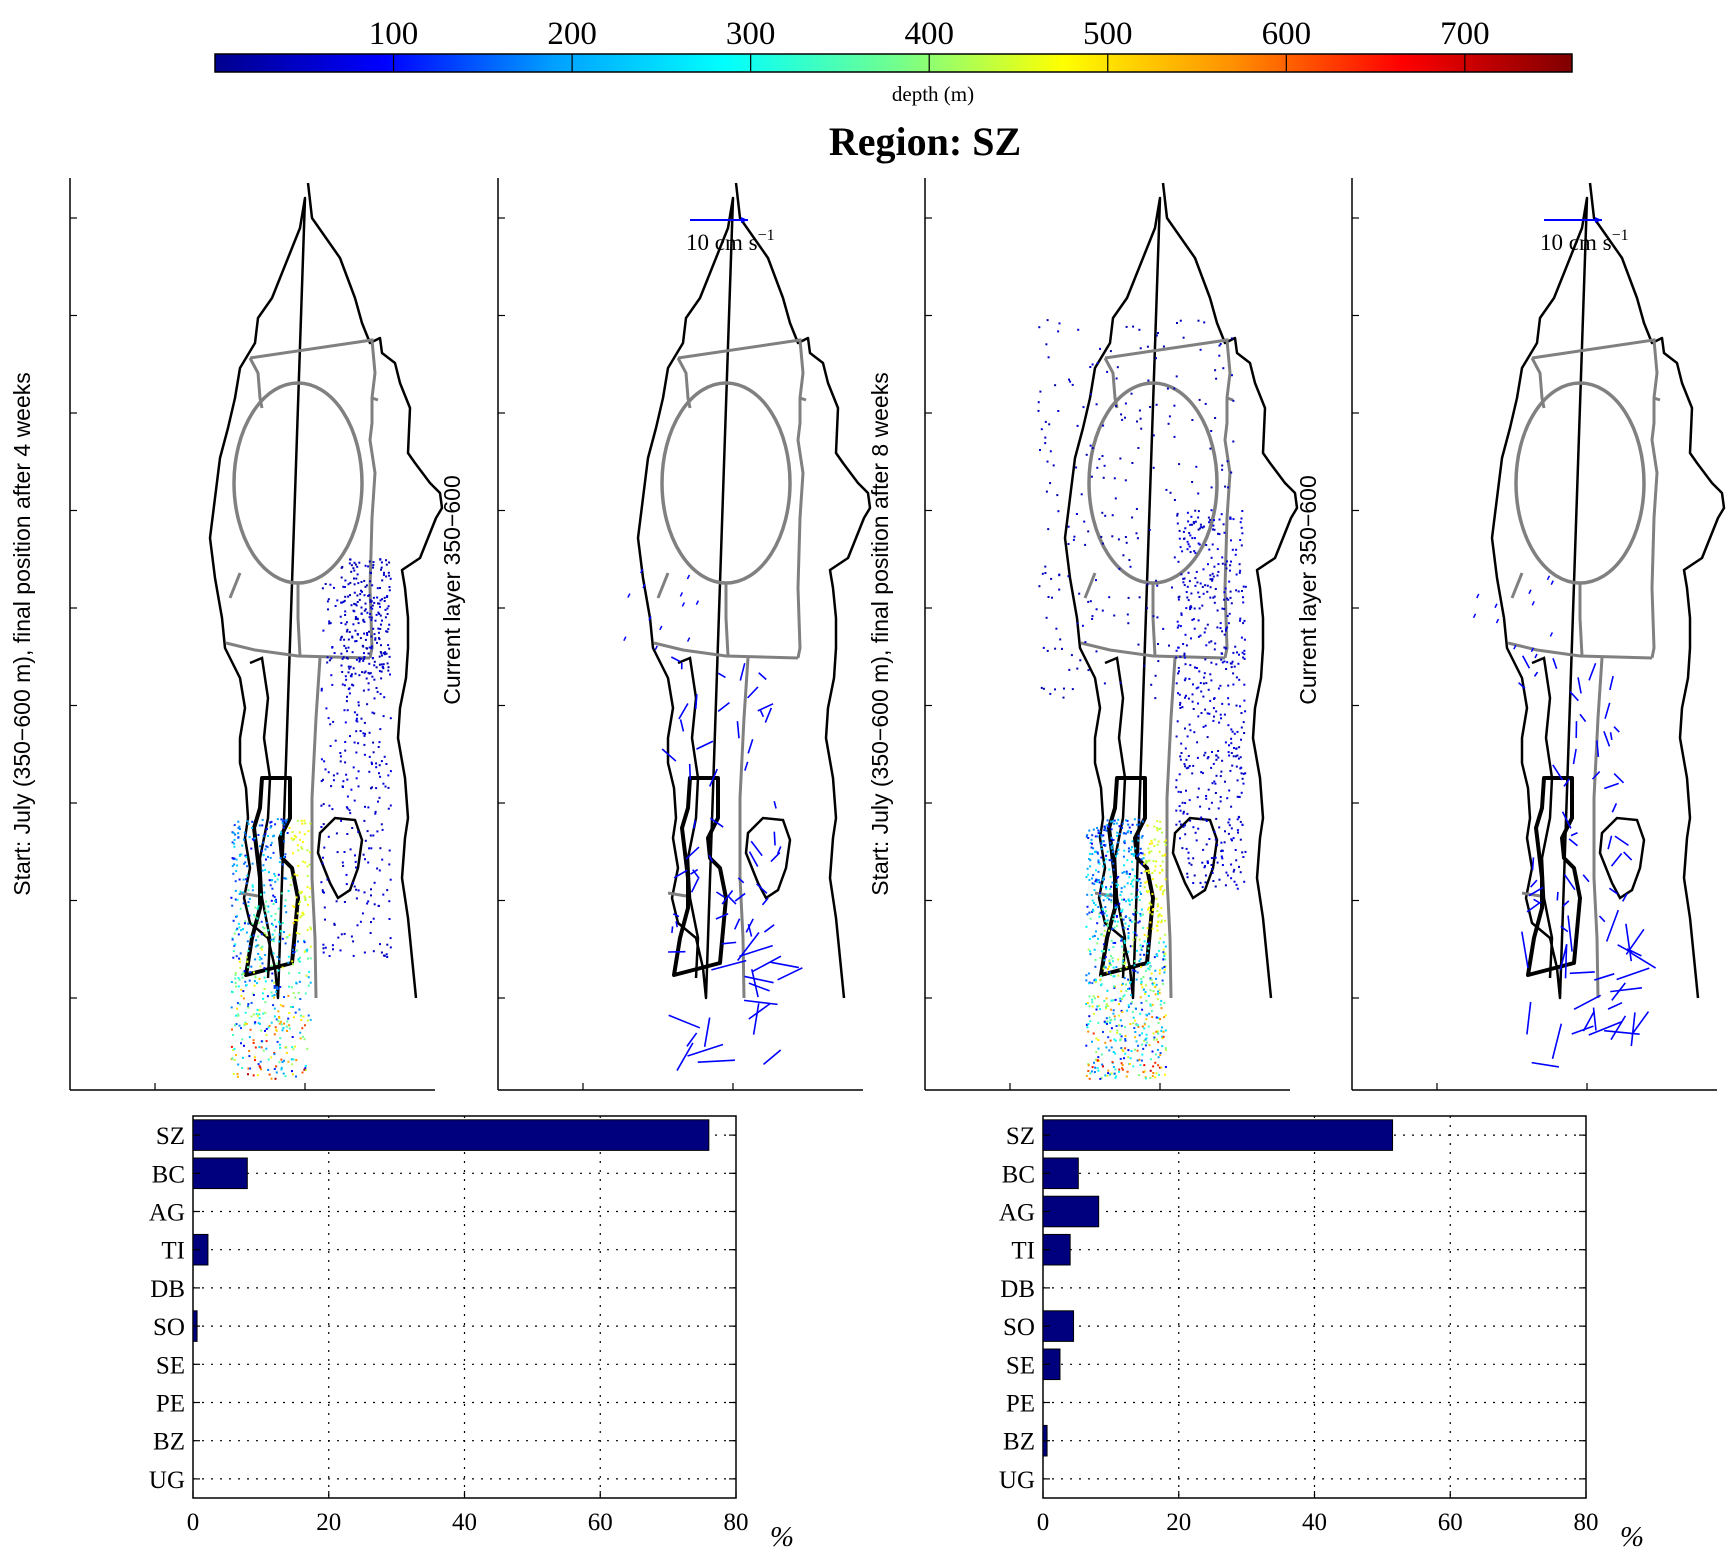 The height and width of the screenshot is (1568, 1732). I want to click on x-axis-label: %, so click(782, 1537).